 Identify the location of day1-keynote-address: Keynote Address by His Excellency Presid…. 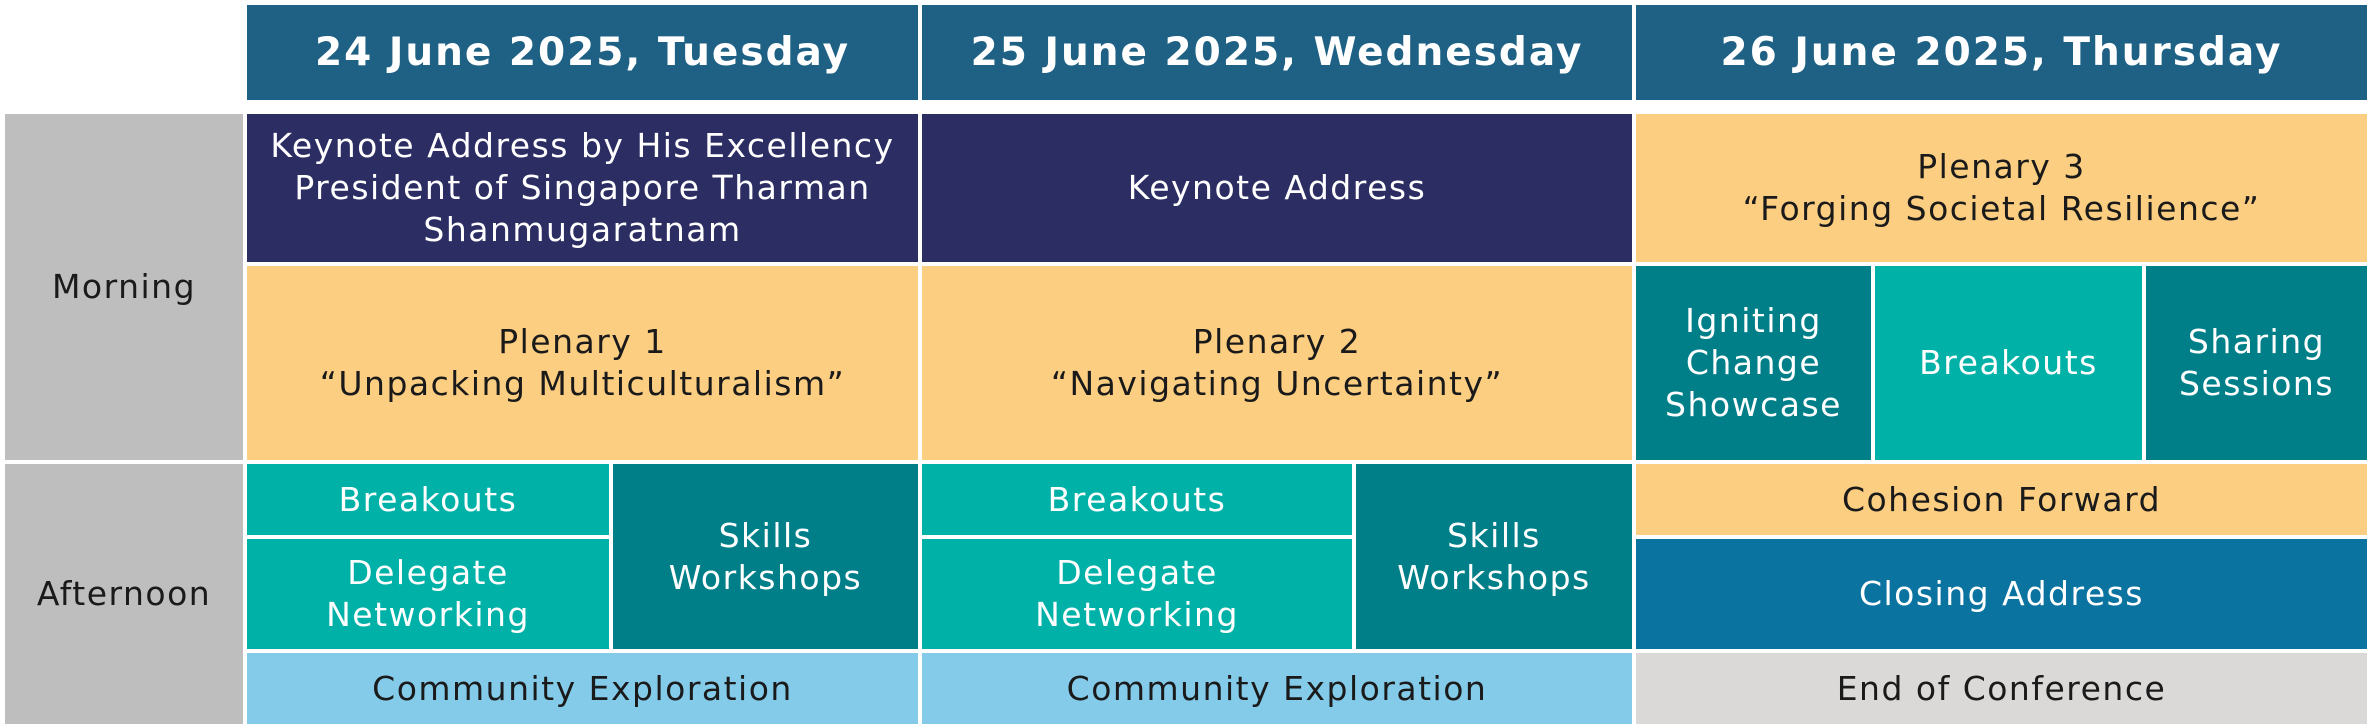
(582, 188).